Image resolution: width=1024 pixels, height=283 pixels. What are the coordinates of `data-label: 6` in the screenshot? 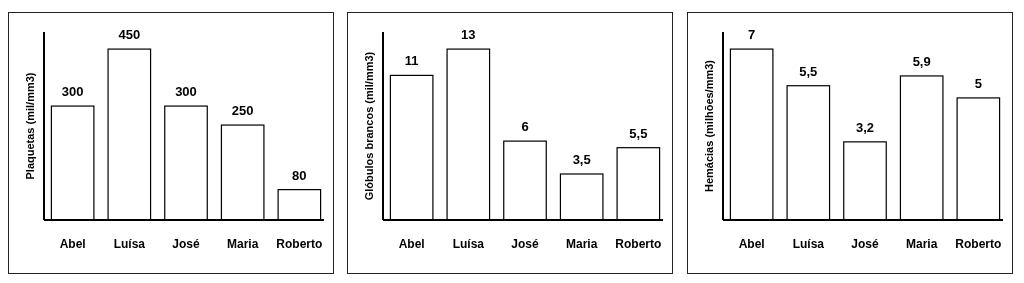 It's located at (525, 127).